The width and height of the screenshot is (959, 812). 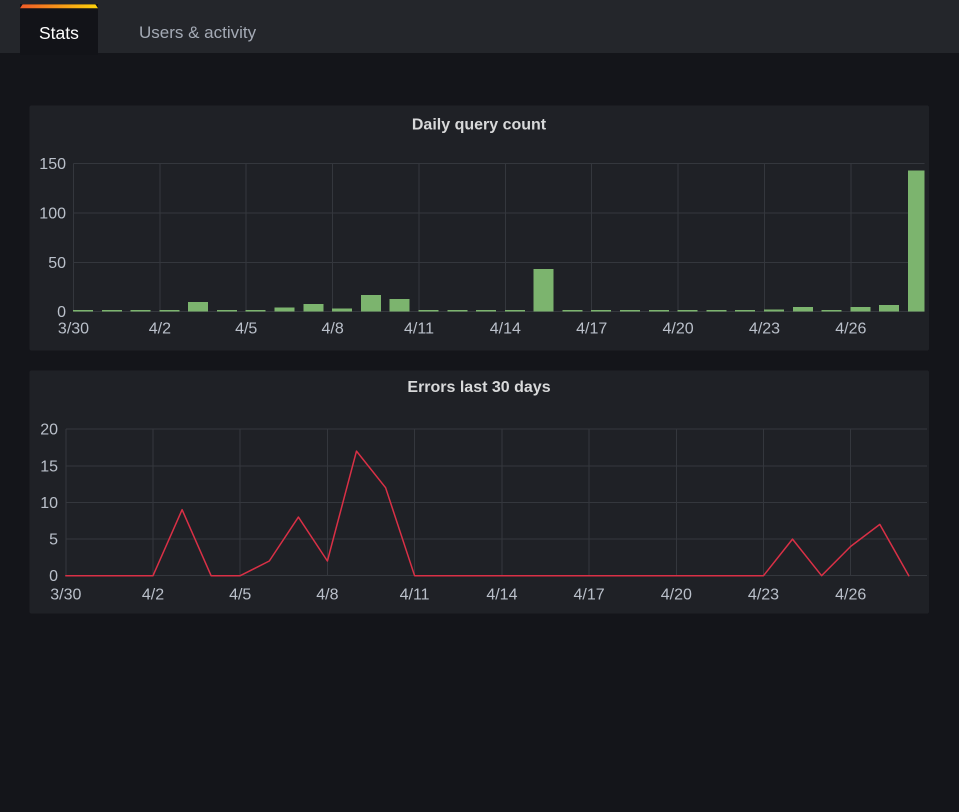 I want to click on svg-text: Stats, so click(x=59, y=33).